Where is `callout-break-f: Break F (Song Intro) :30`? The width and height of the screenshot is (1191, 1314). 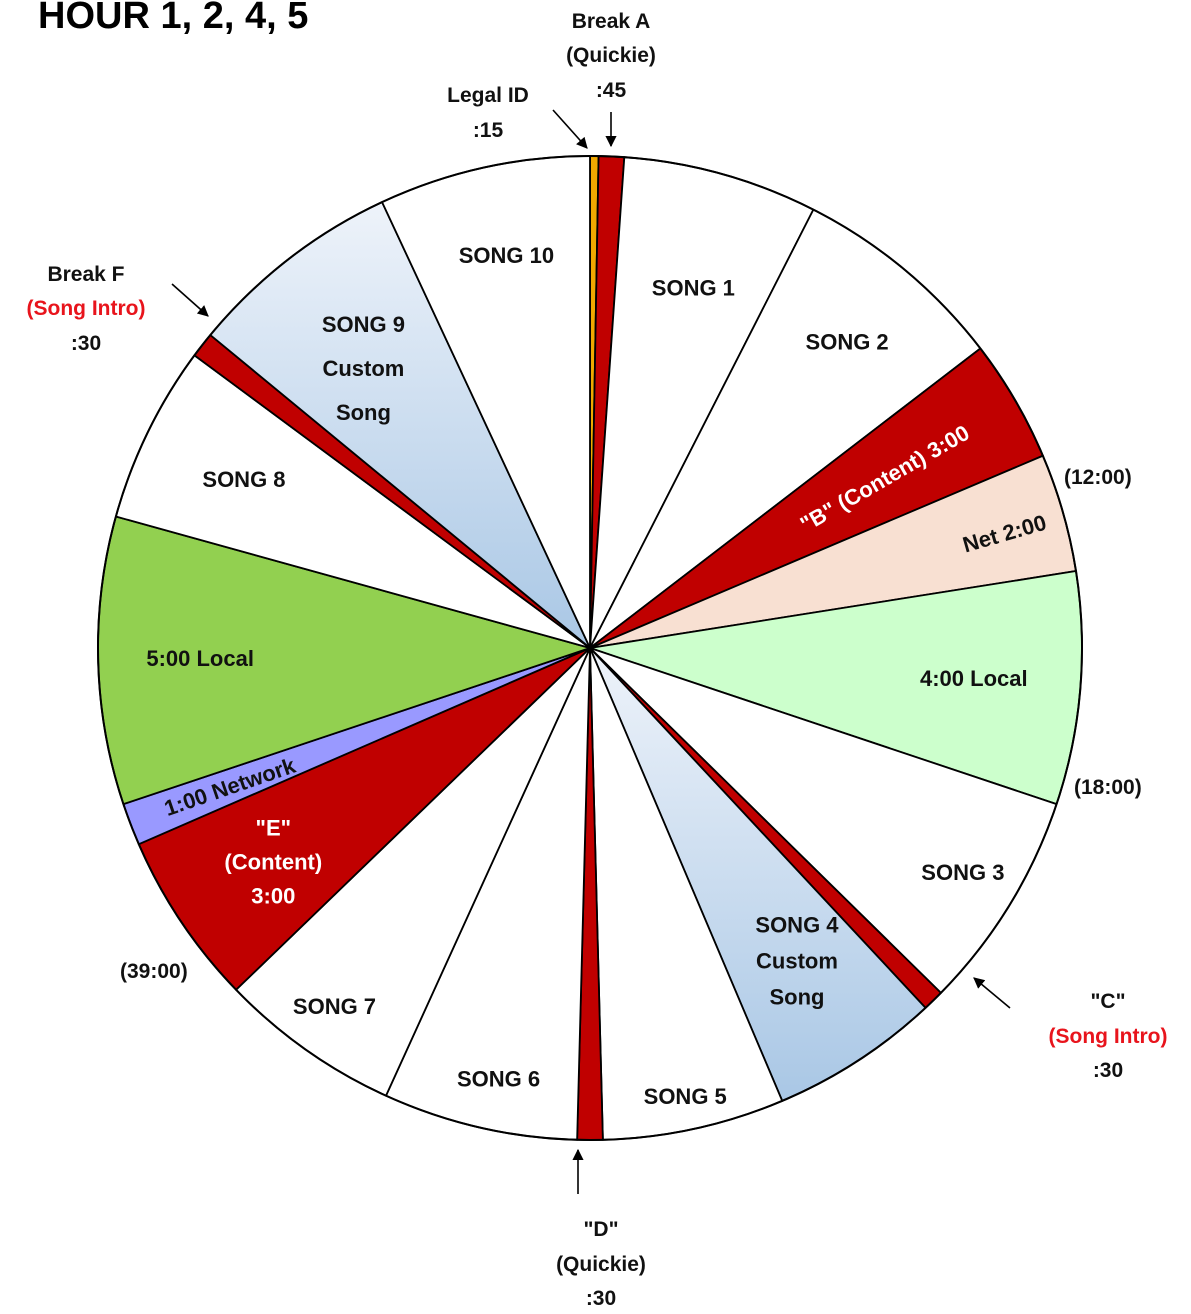
callout-break-f: Break F (Song Intro) :30 is located at coordinates (118, 309).